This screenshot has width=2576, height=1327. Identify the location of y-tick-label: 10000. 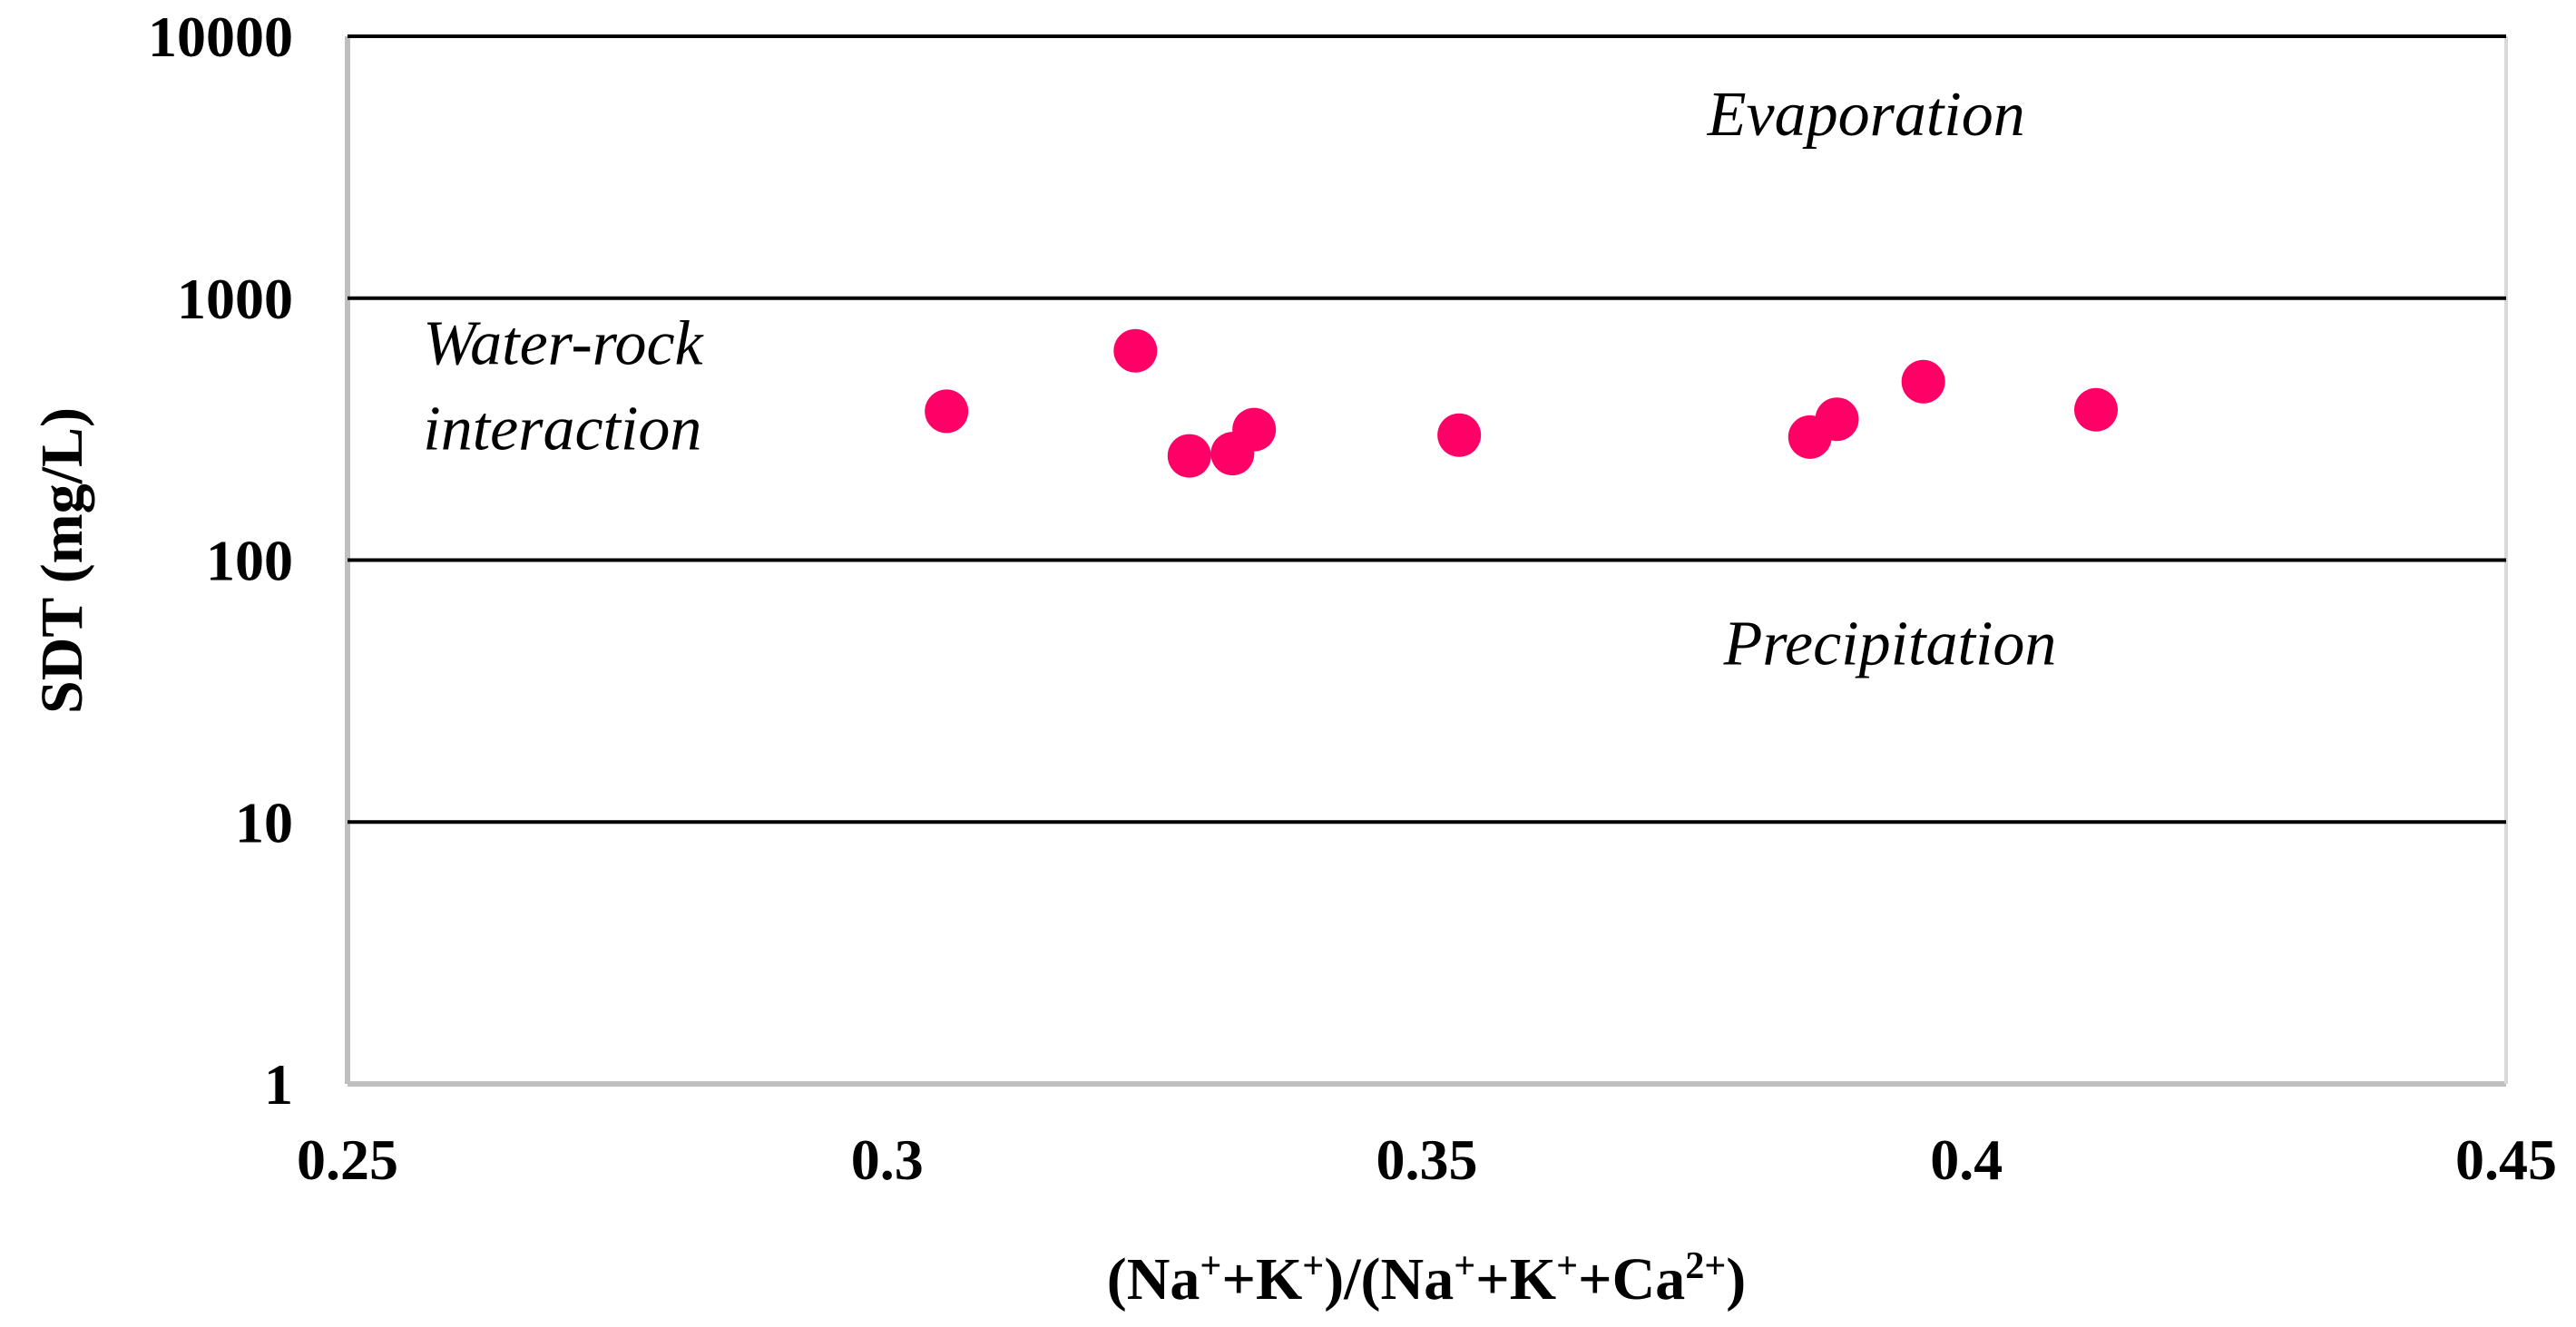
(220, 37).